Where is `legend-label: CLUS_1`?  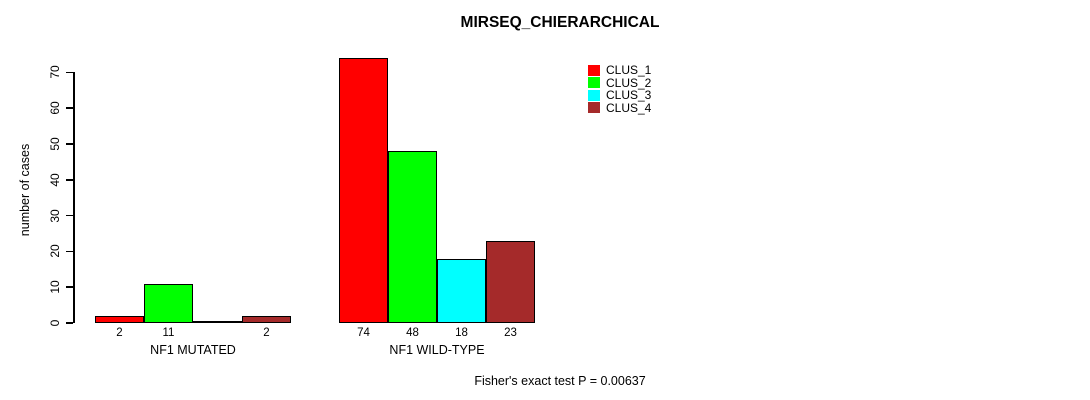 legend-label: CLUS_1 is located at coordinates (629, 70).